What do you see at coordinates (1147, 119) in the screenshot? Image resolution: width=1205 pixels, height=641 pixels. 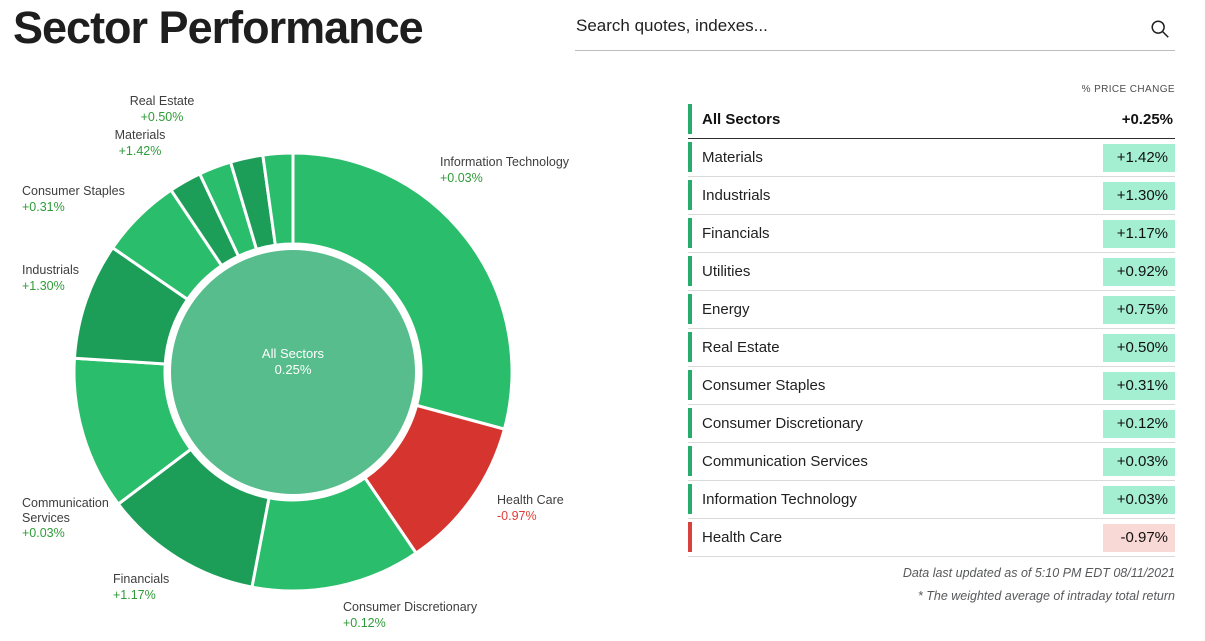 I see `table-row-value: +0.25%` at bounding box center [1147, 119].